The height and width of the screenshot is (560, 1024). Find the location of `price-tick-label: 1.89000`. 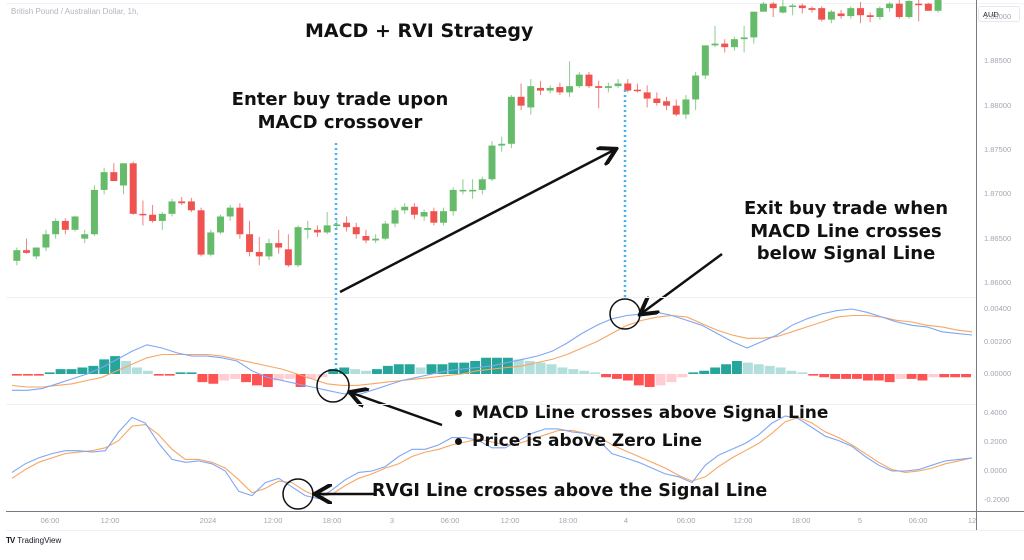

price-tick-label: 1.89000 is located at coordinates (998, 16).